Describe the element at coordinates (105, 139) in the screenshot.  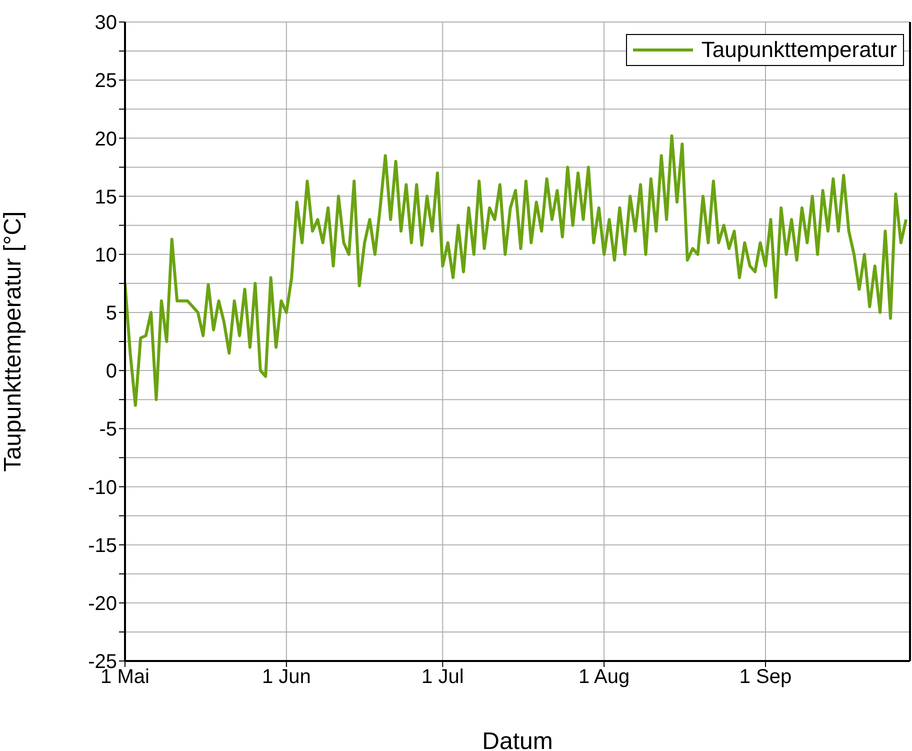
I see `y-tick-label: 20` at that location.